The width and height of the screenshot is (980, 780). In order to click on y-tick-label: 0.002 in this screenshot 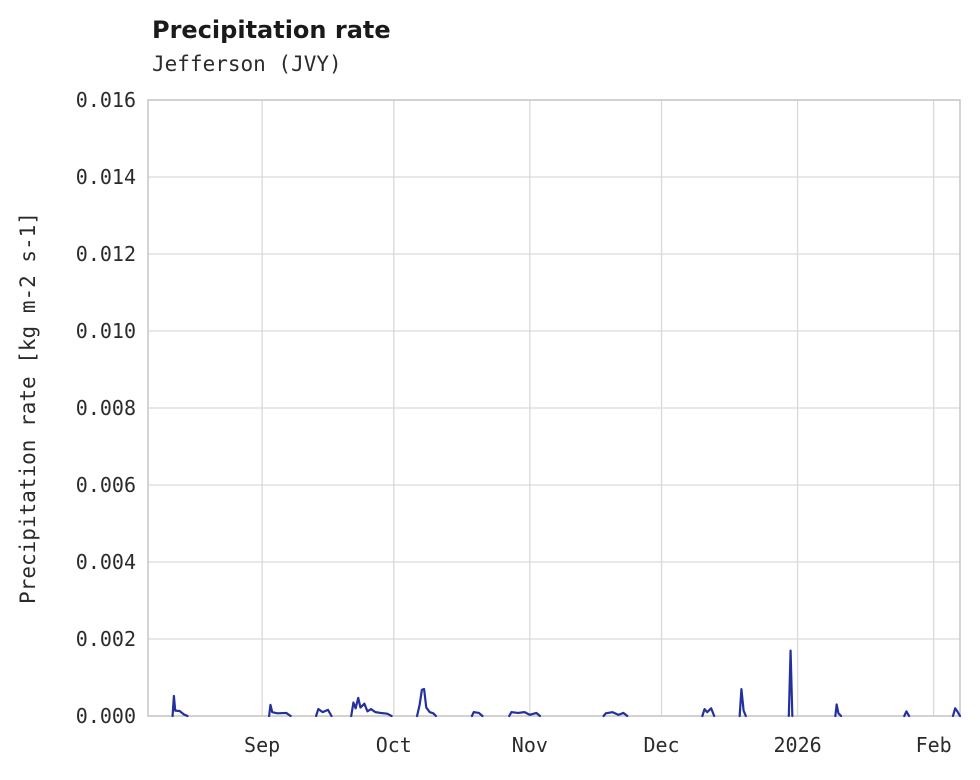, I will do `click(106, 639)`.